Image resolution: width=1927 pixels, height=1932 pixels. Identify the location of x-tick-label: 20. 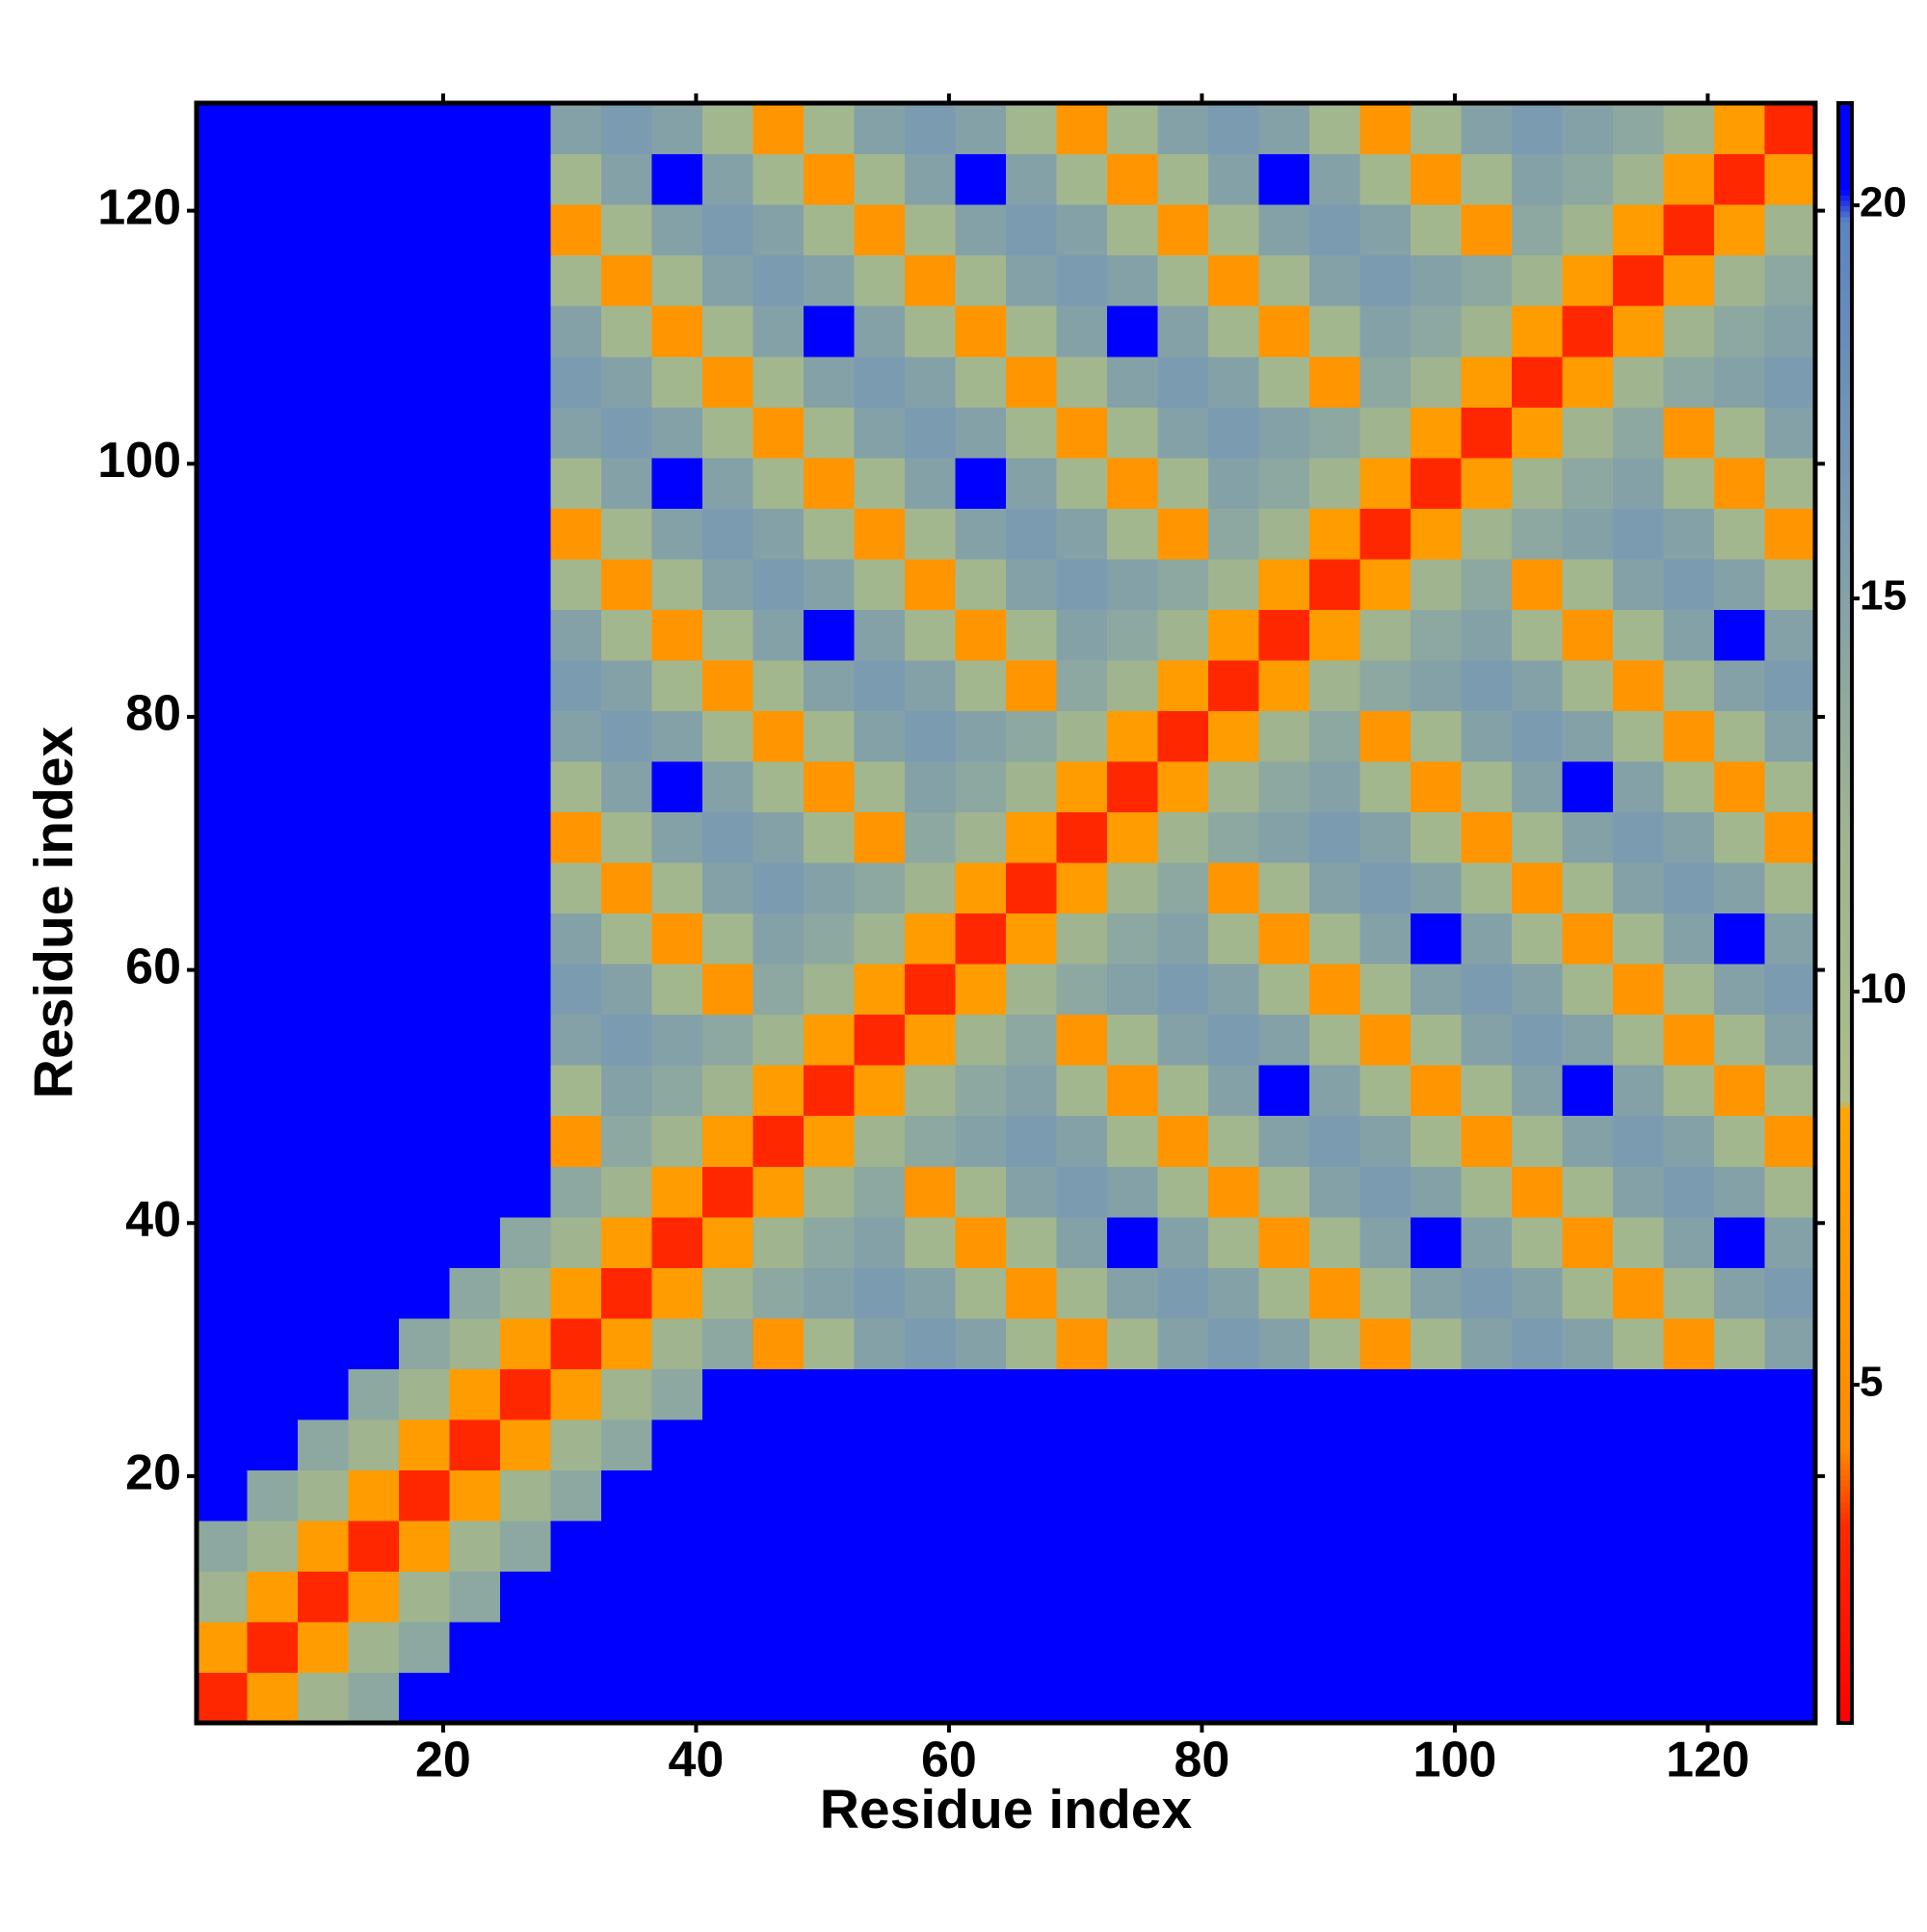
(443, 1760).